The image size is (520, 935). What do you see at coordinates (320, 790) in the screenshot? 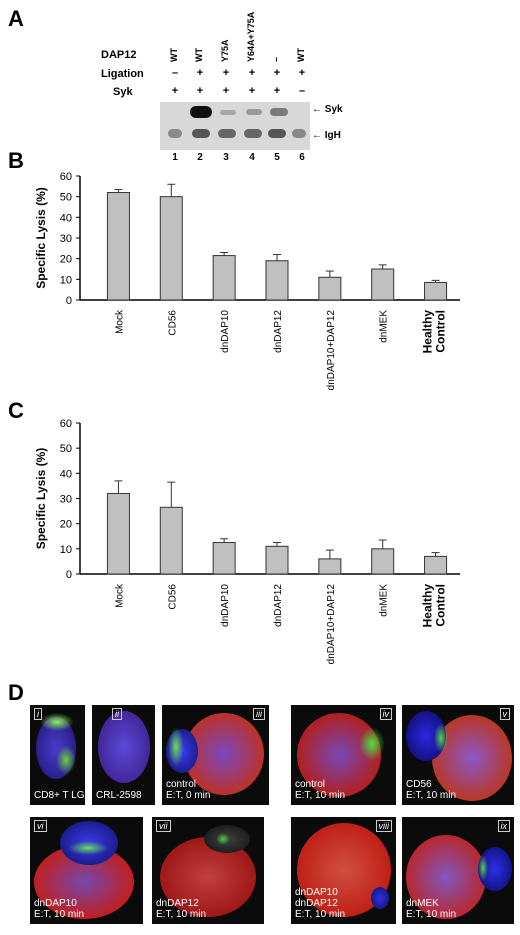
I see `micrograph-caption: control E:T, 10 min` at bounding box center [320, 790].